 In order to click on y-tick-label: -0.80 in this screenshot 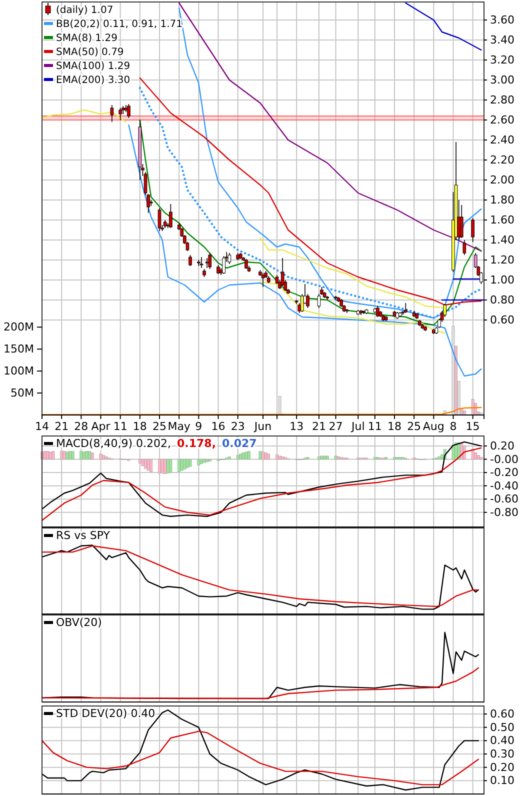, I will do `click(504, 512)`.